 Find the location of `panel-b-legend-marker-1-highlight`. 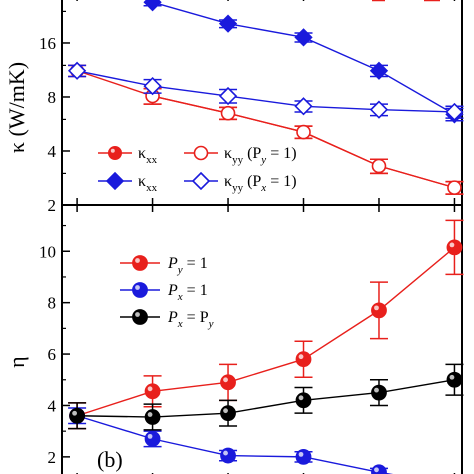

panel-b-legend-marker-1-highlight is located at coordinates (137, 287).